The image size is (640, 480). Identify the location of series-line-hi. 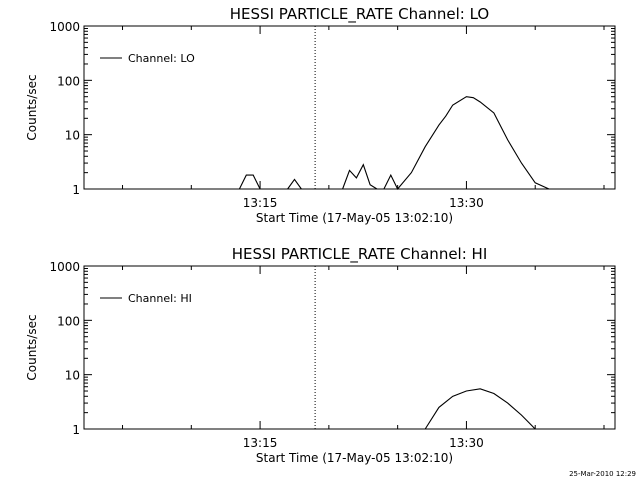
(480, 409).